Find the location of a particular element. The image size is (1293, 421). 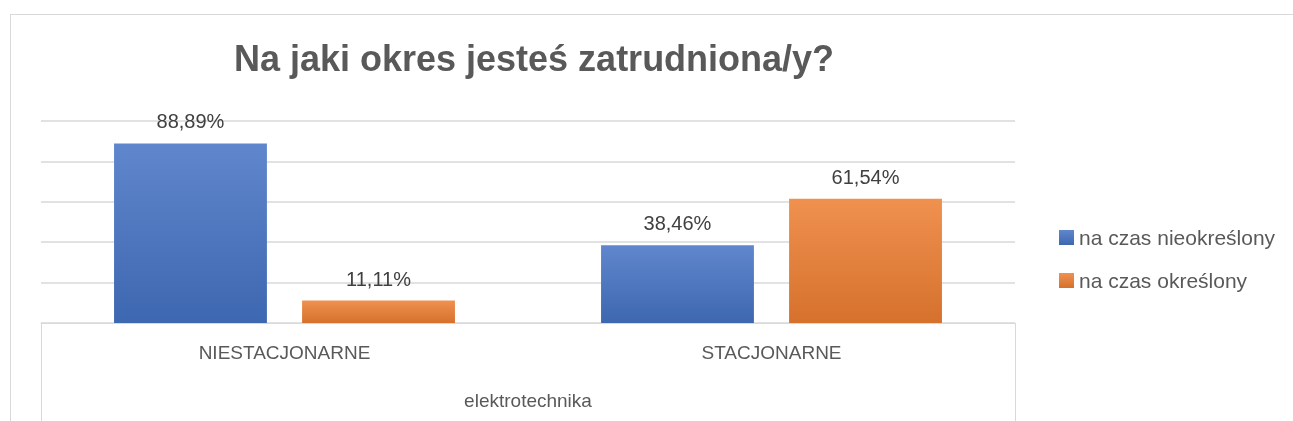

data-label: 38,46% is located at coordinates (677, 223).